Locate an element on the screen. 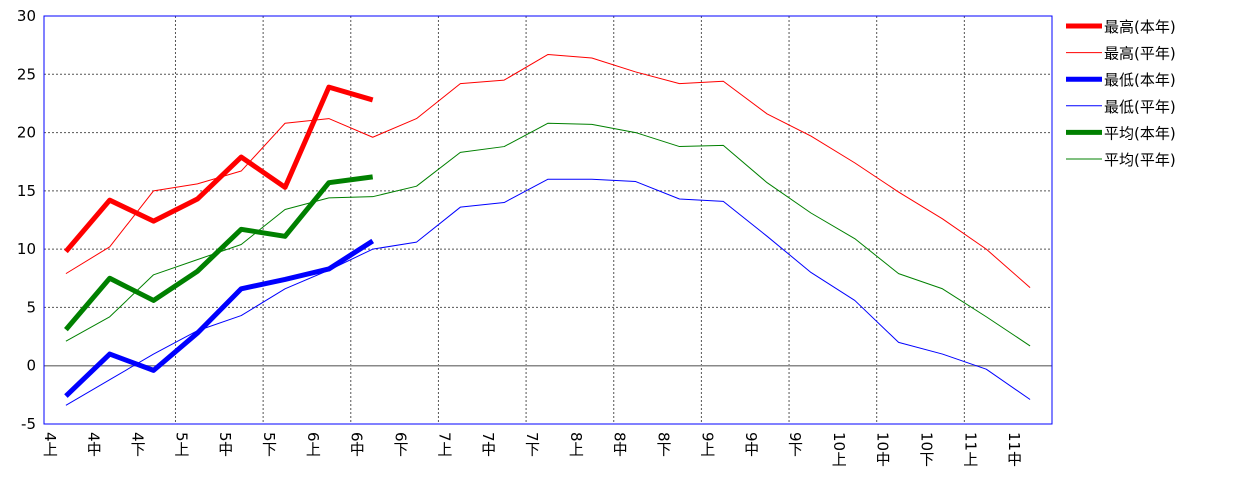  legend-label: 平均(本年) is located at coordinates (1140, 133).